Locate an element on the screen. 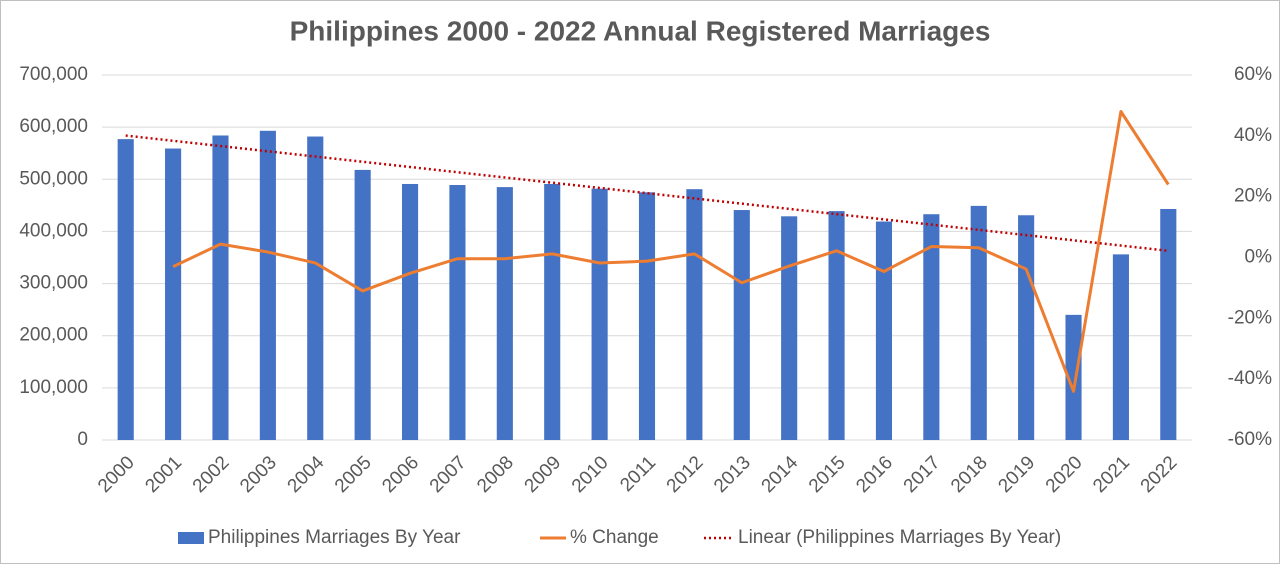 Image resolution: width=1280 pixels, height=570 pixels. legend-label: Linear (Philippines Marriages By Year) is located at coordinates (899, 537).